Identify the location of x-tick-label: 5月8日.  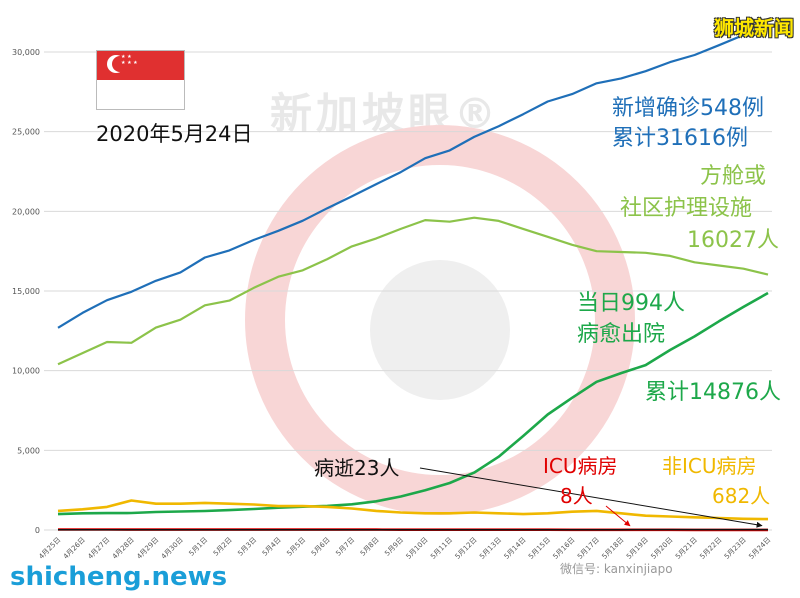
(370, 547).